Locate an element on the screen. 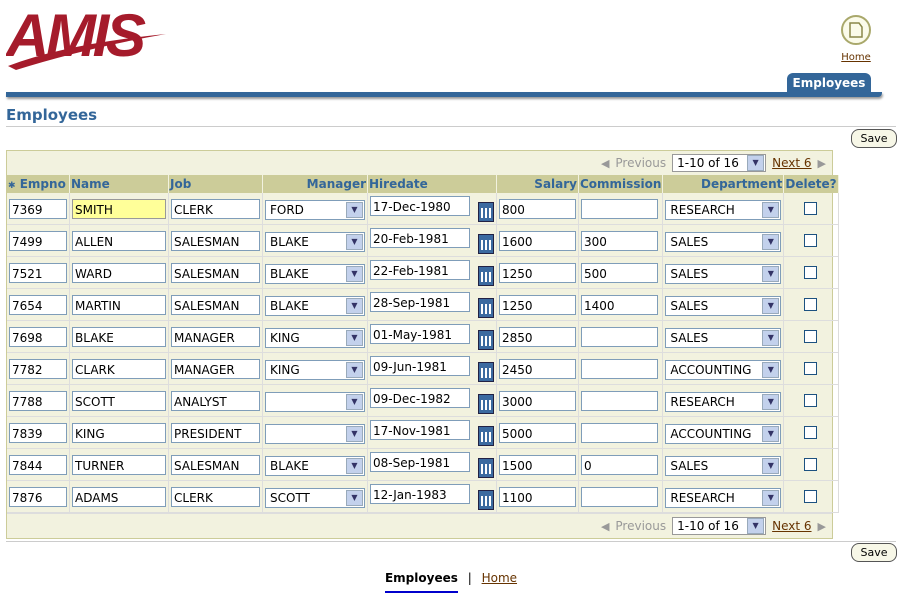 This screenshot has width=902, height=610. commission-input: 500 is located at coordinates (619, 272).